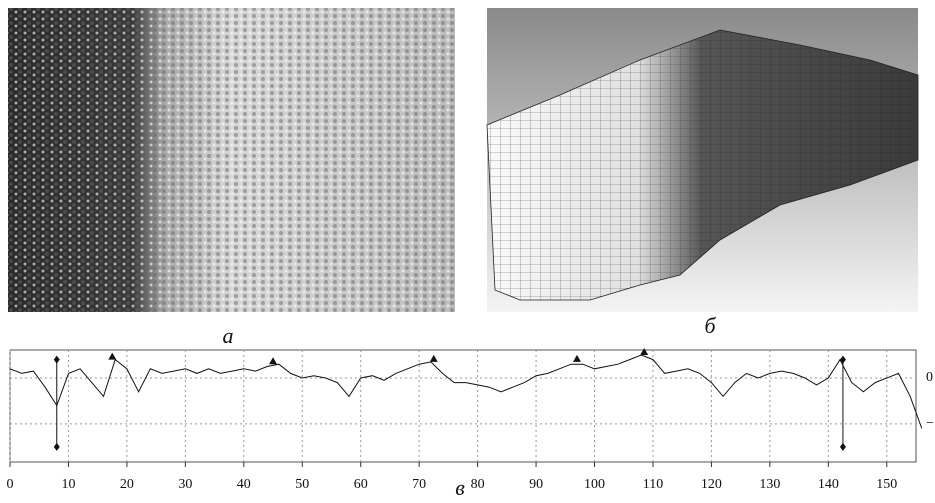 The width and height of the screenshot is (935, 503). I want to click on panel-label: а, so click(228, 335).